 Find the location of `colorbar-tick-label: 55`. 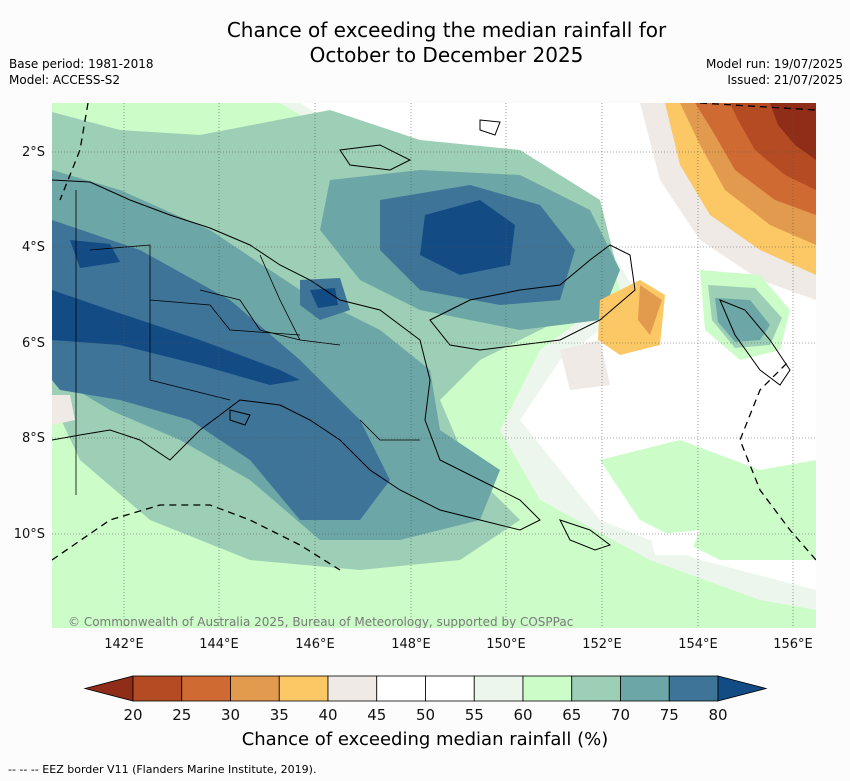

colorbar-tick-label: 55 is located at coordinates (474, 715).